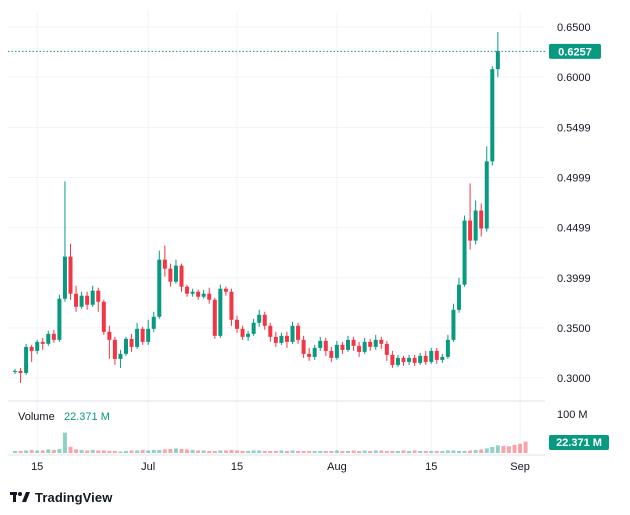 This screenshot has height=515, width=630. What do you see at coordinates (574, 329) in the screenshot?
I see `price-tick-label: 0.3500` at bounding box center [574, 329].